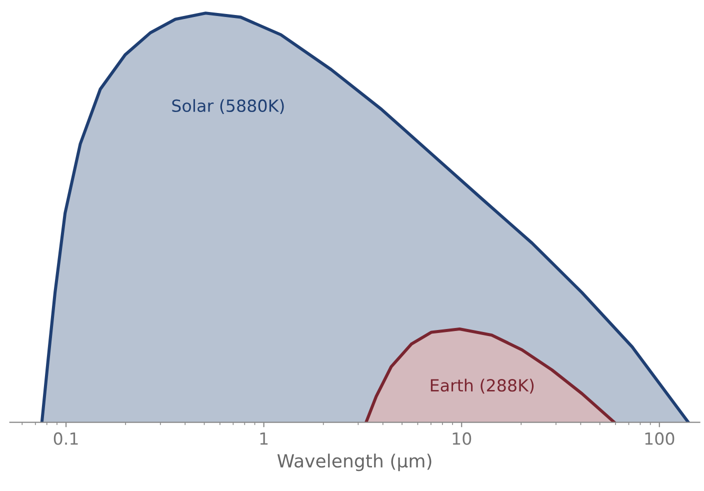 This screenshot has width=704, height=491. What do you see at coordinates (354, 463) in the screenshot?
I see `x-axis-title: Wavelength (µm)` at bounding box center [354, 463].